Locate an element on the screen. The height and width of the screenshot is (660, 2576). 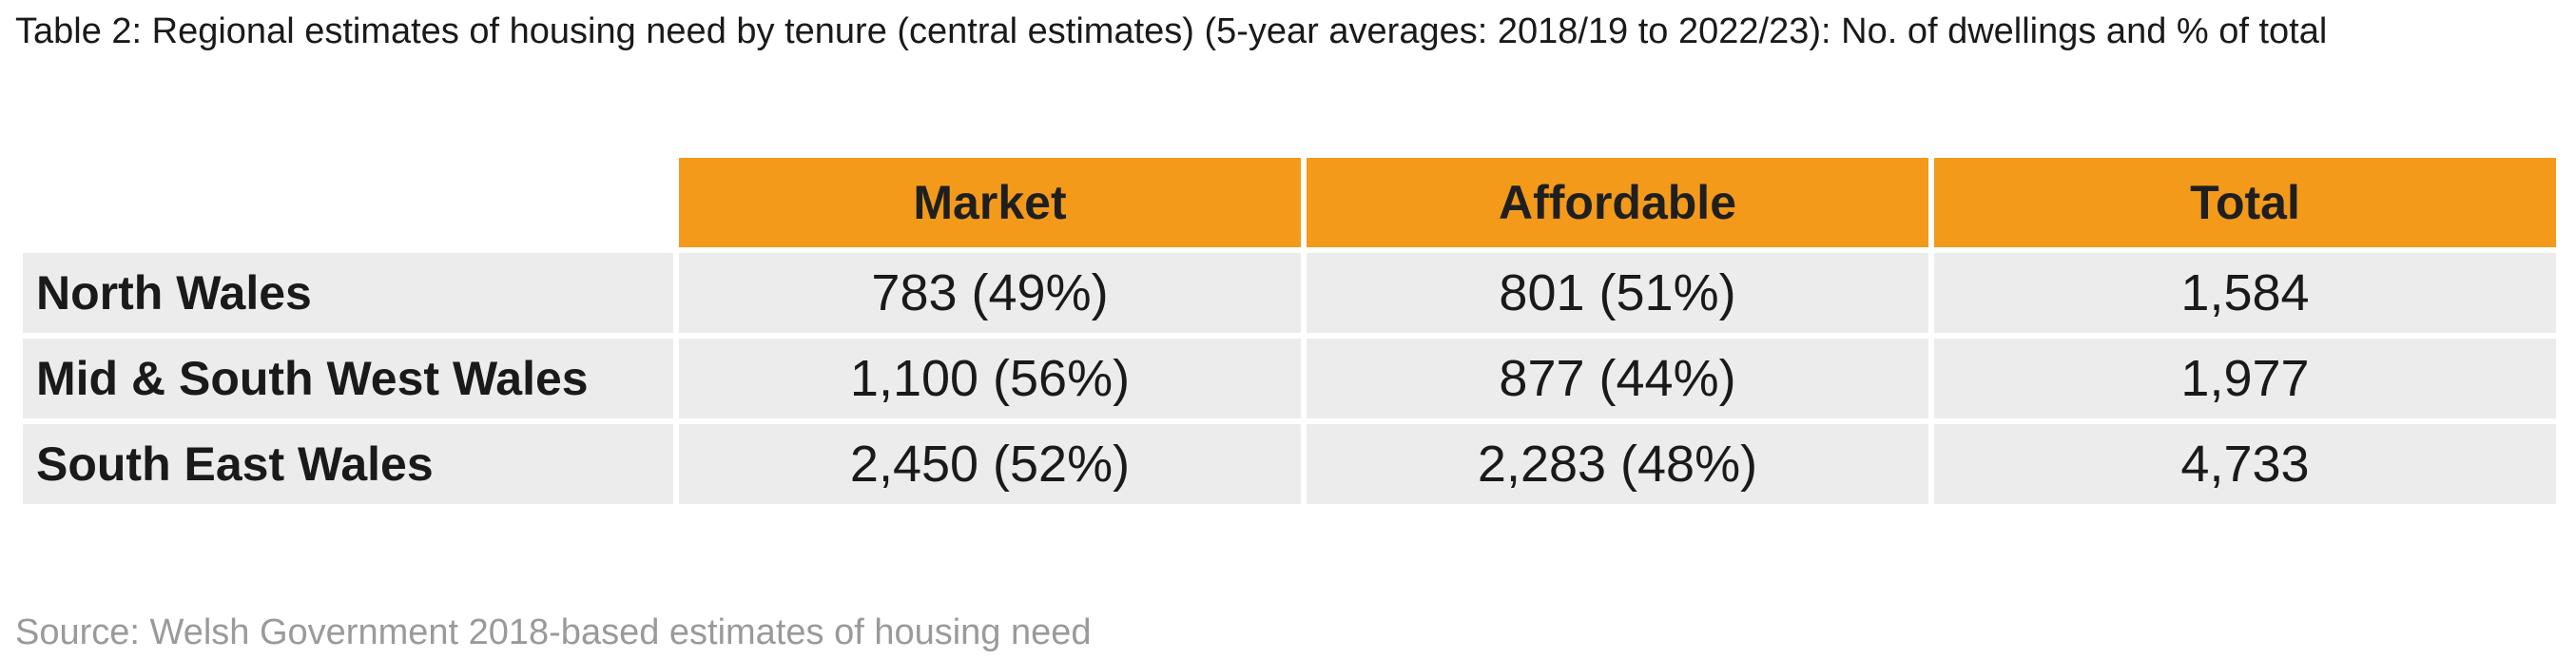
header-row: Market Affordable Total is located at coordinates (1289, 202).